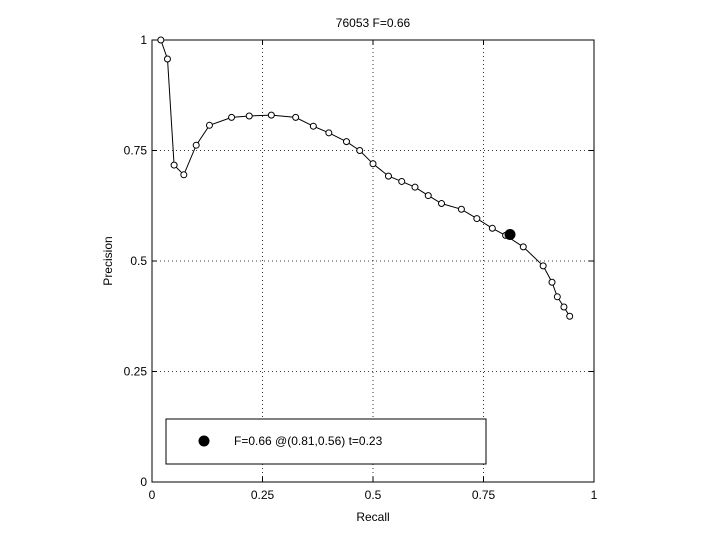  I want to click on legend: F=0.66 @(0.81,0.56) t=0.23, so click(326, 441).